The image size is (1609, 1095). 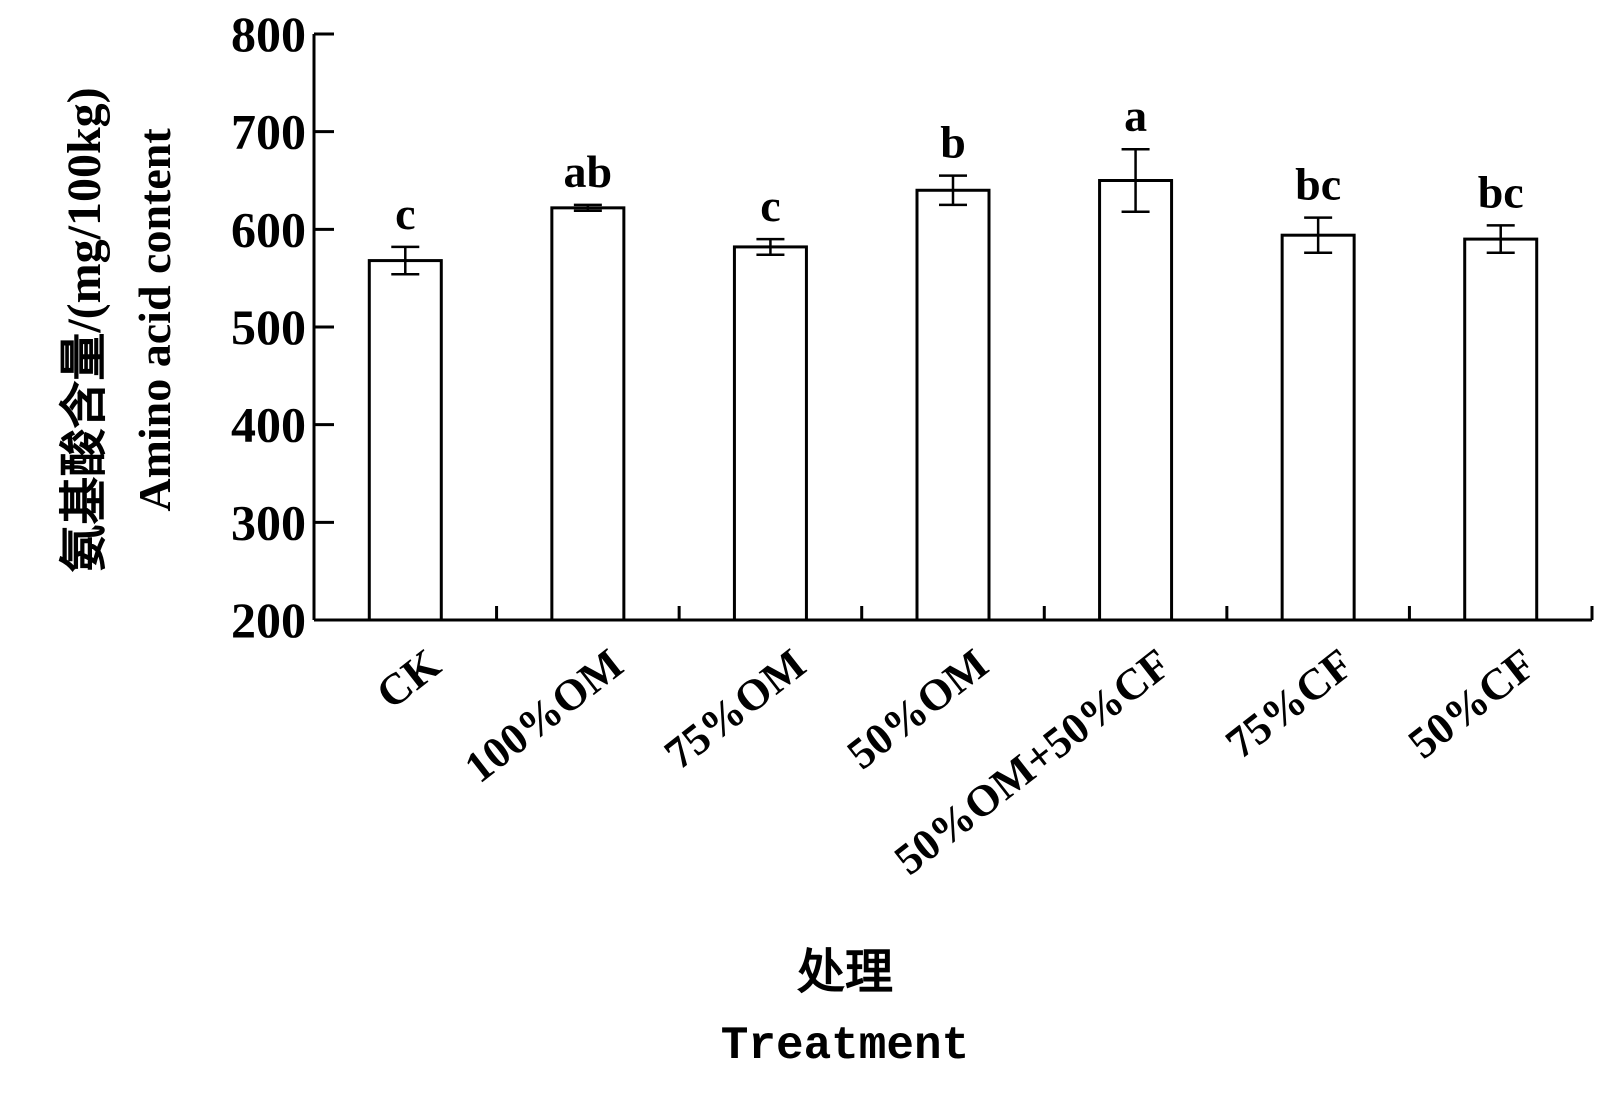 I want to click on significance-label: b, so click(x=953, y=142).